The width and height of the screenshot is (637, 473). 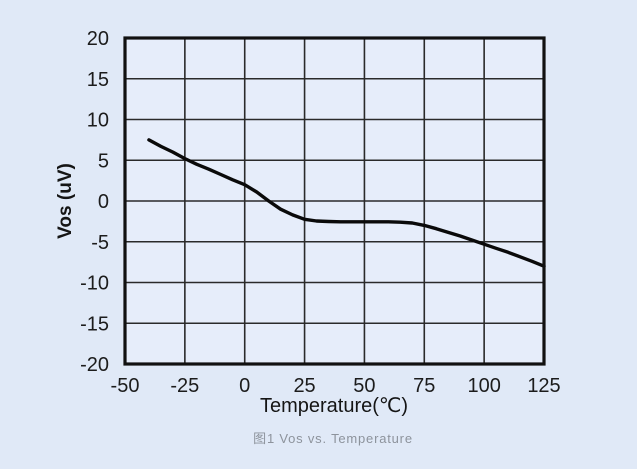 What do you see at coordinates (94, 324) in the screenshot?
I see `y-tick-label: -15` at bounding box center [94, 324].